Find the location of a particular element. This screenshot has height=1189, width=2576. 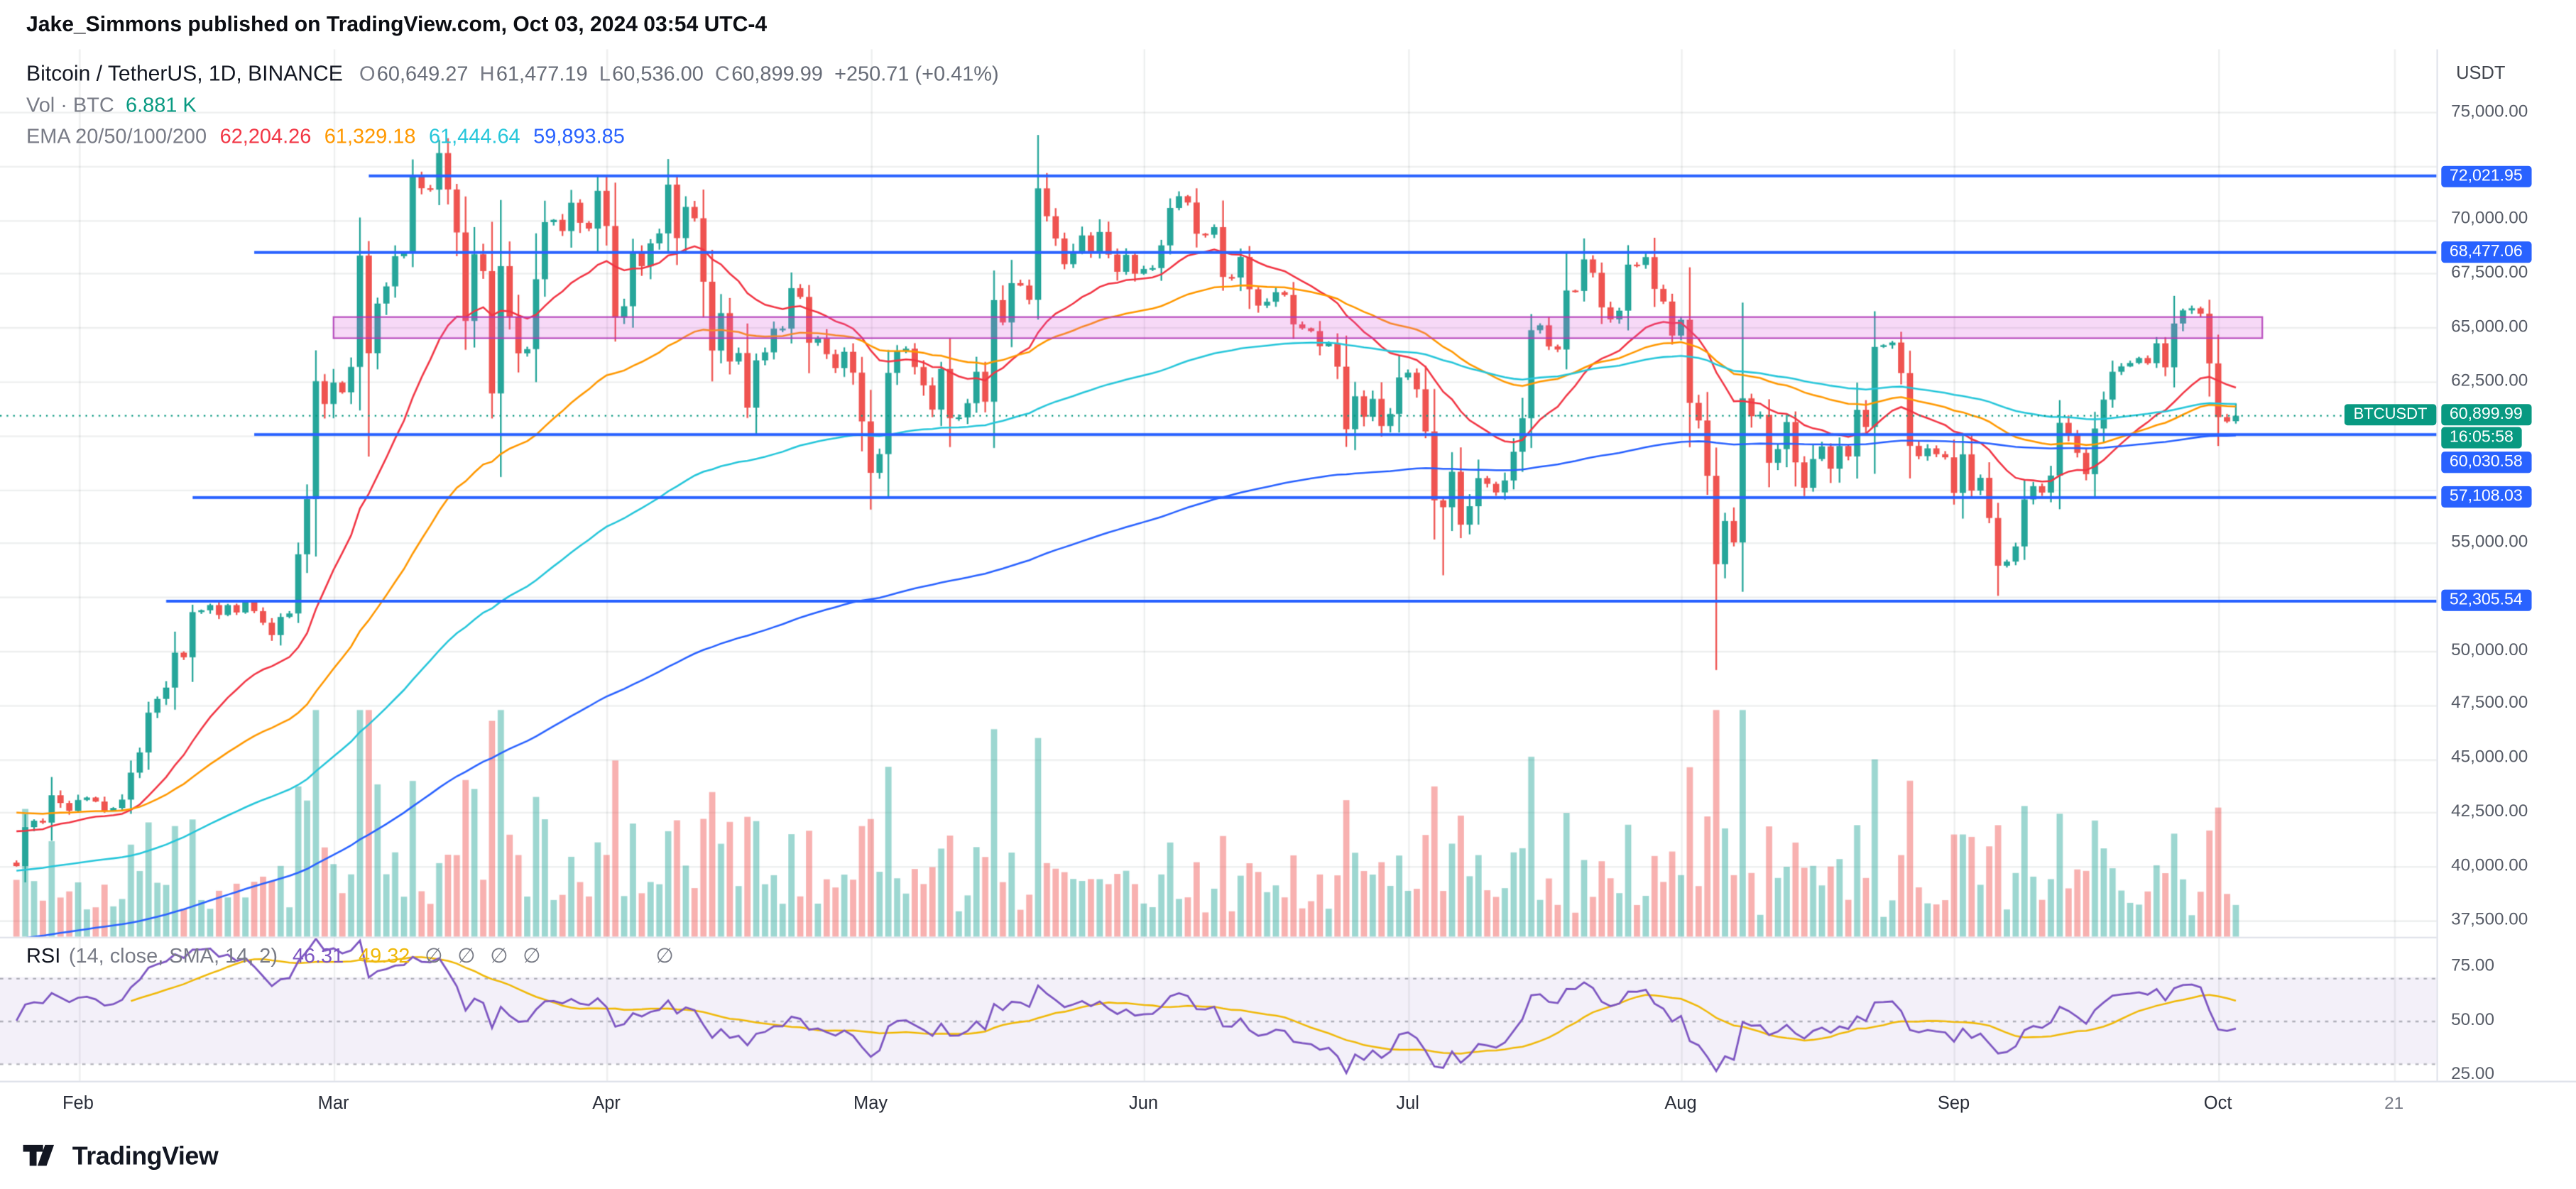

time-axis-label-jul: Jul is located at coordinates (1407, 1104).